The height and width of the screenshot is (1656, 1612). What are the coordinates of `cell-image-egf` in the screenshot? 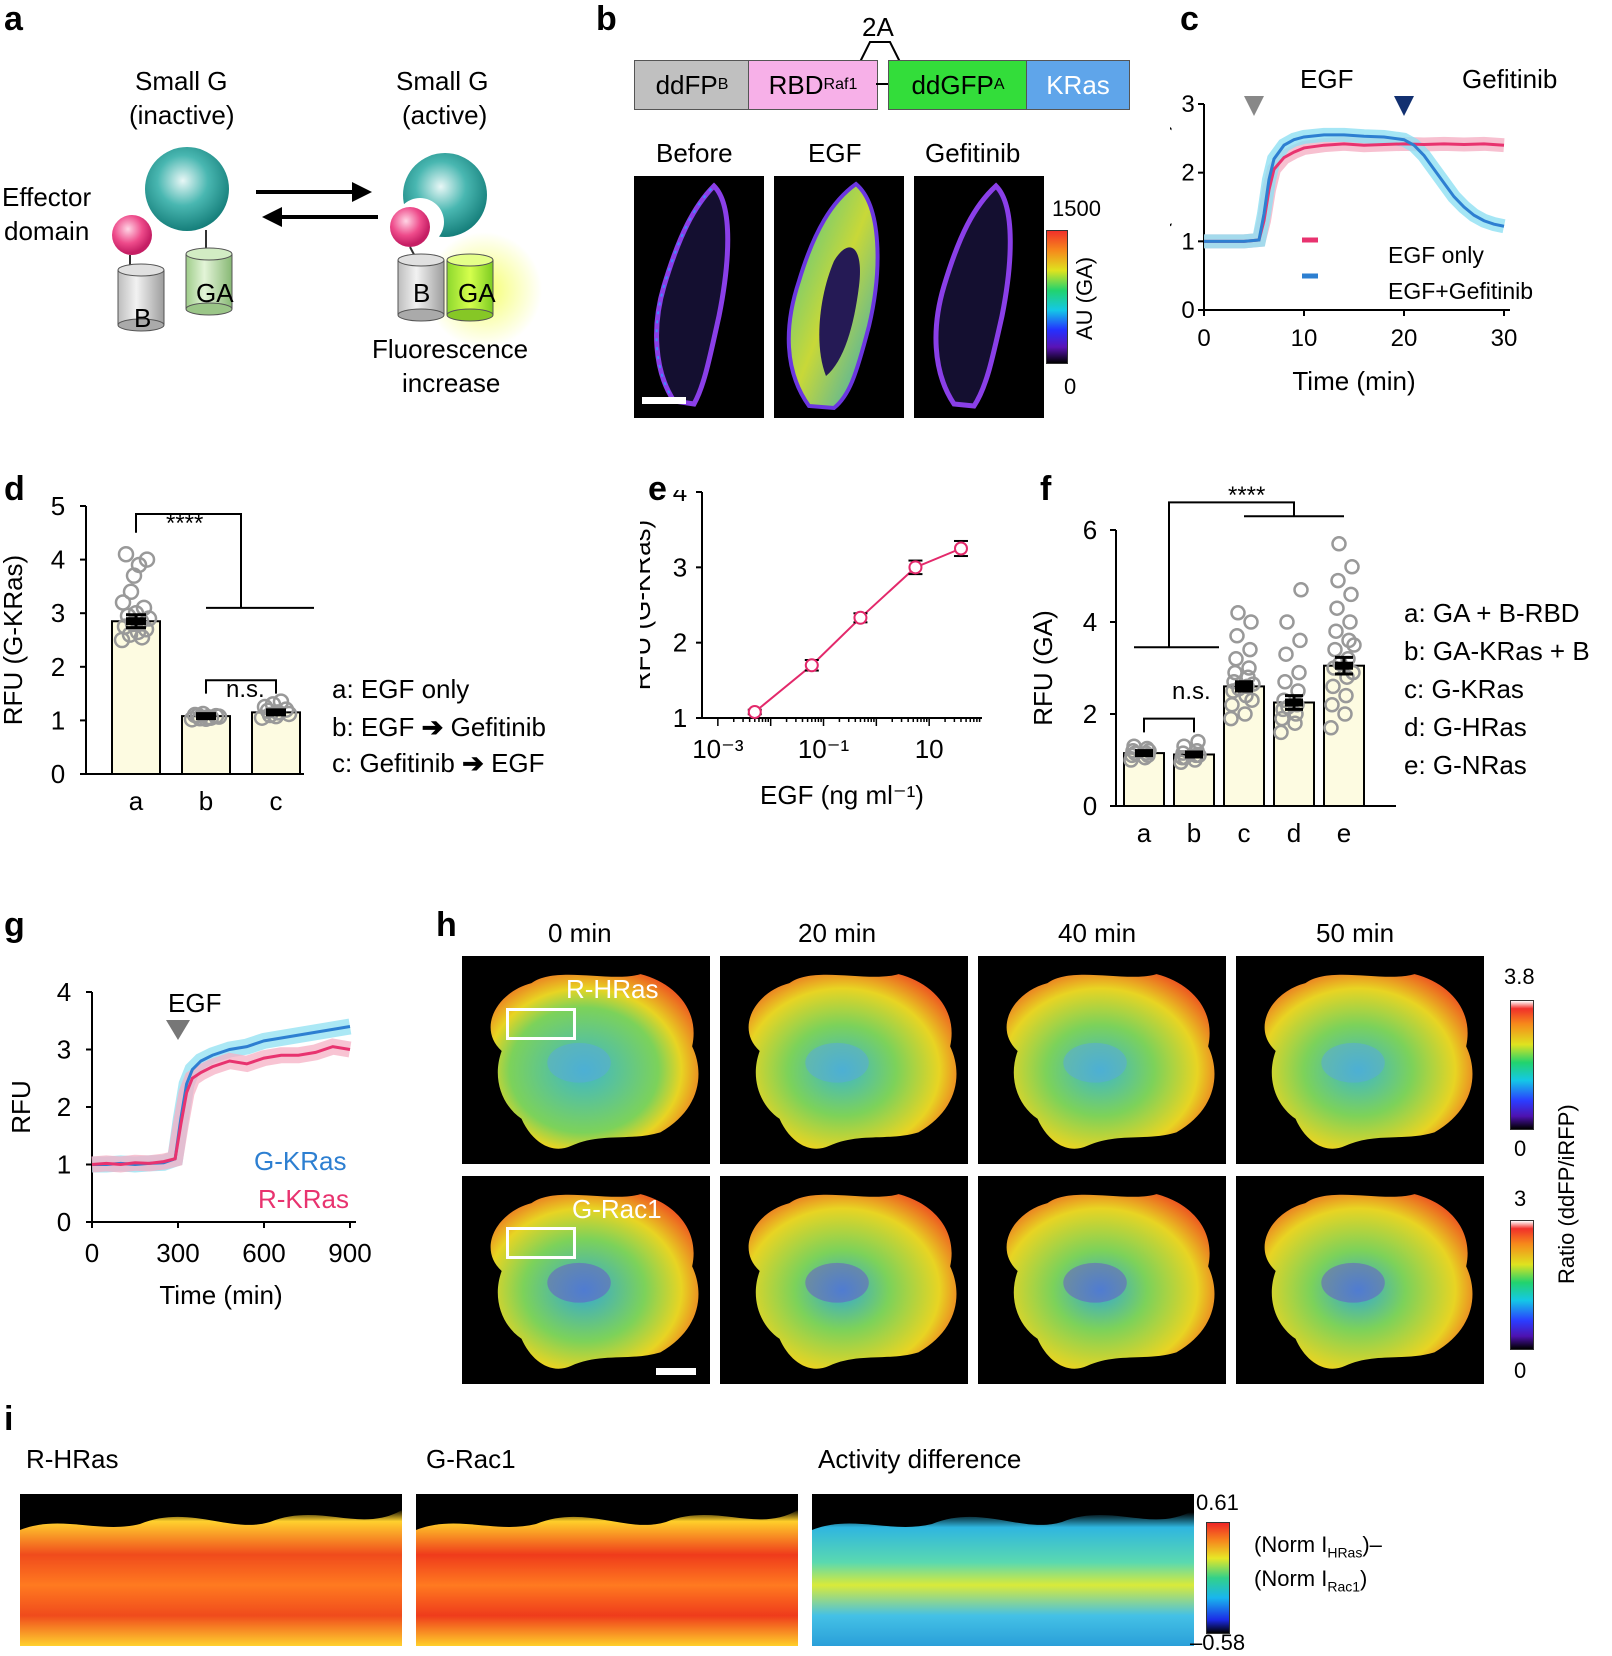 It's located at (839, 297).